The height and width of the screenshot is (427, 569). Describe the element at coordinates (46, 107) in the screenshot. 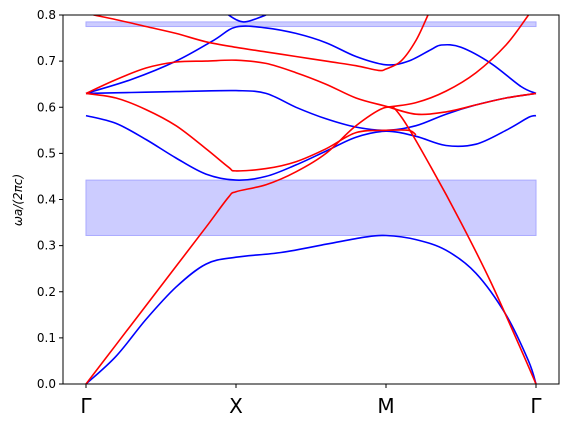

I see `y-tick-label: 0.6` at that location.